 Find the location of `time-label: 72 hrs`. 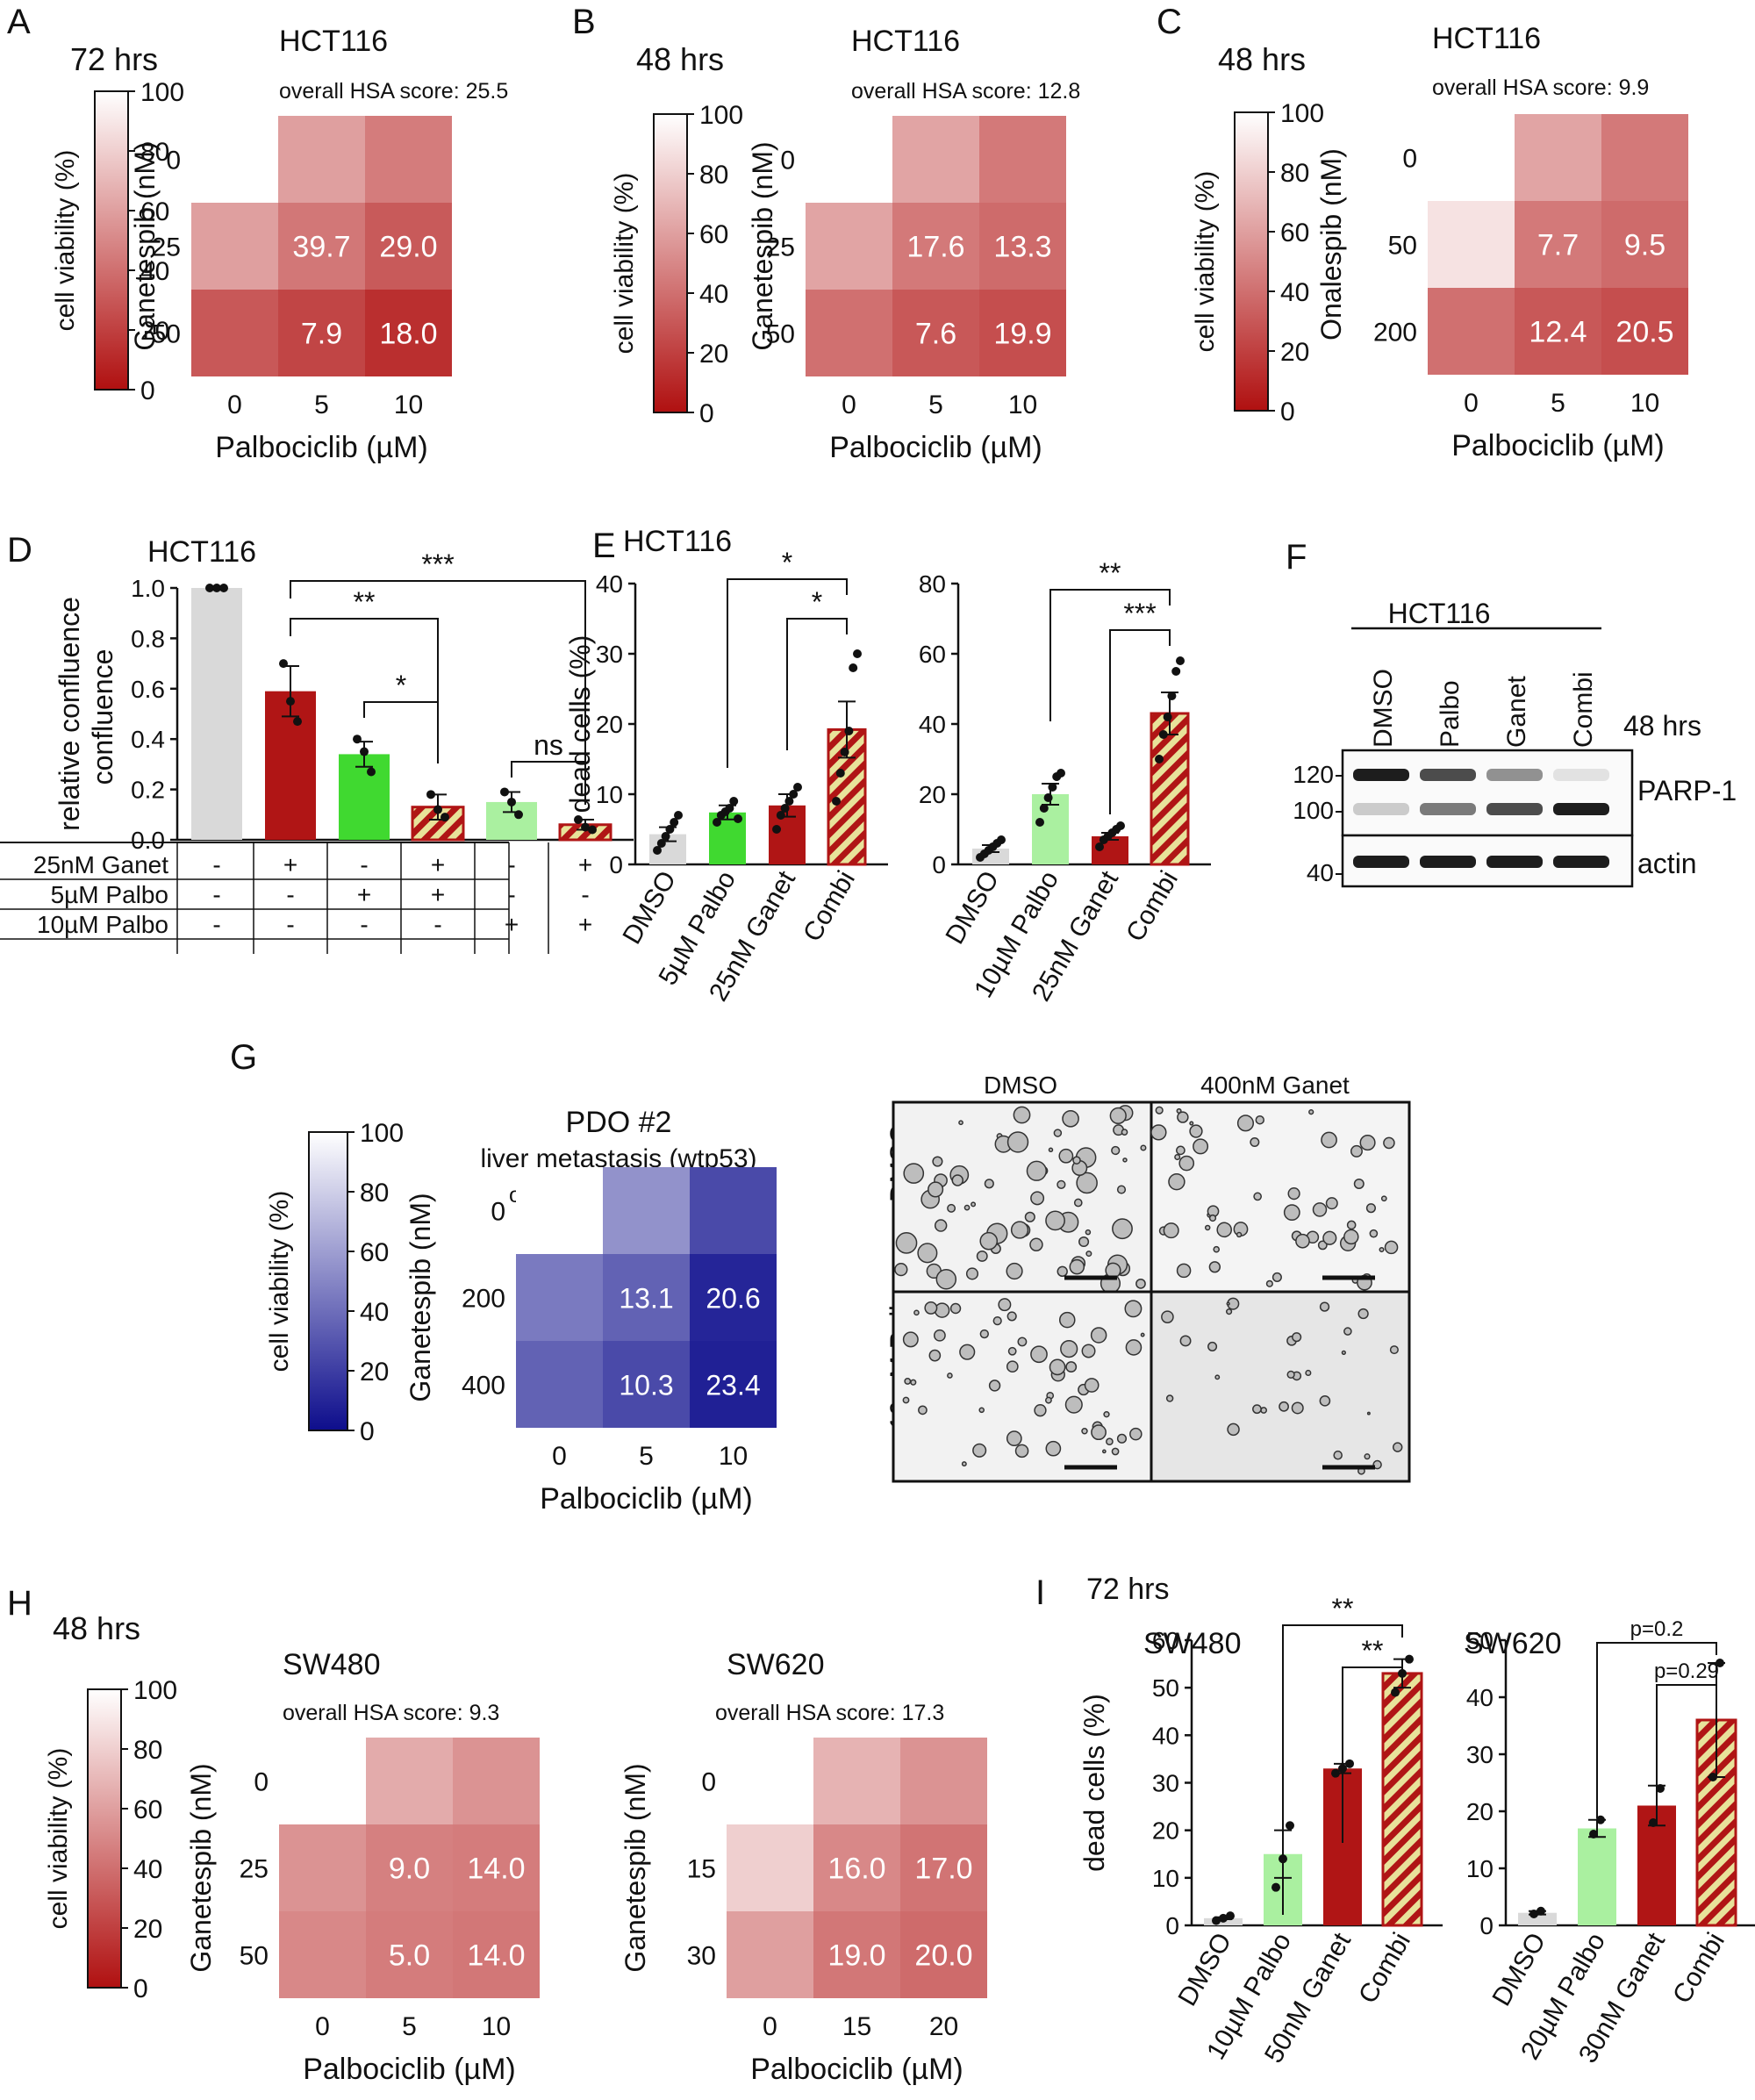

time-label: 72 hrs is located at coordinates (1128, 1589).